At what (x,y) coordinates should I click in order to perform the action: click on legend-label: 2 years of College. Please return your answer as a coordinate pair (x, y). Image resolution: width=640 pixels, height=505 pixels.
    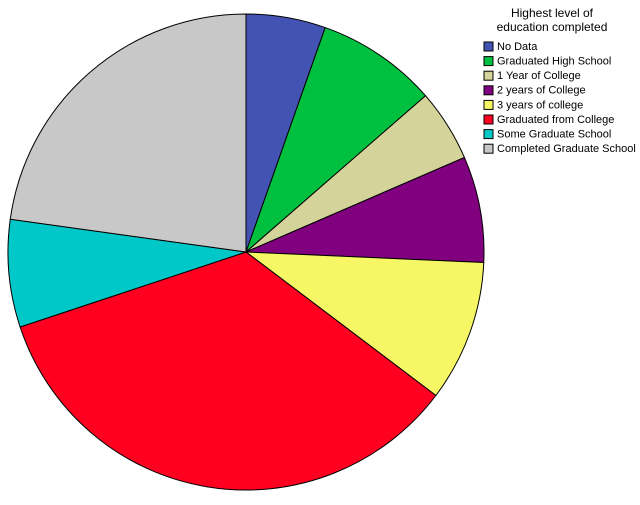
    Looking at the image, I should click on (541, 91).